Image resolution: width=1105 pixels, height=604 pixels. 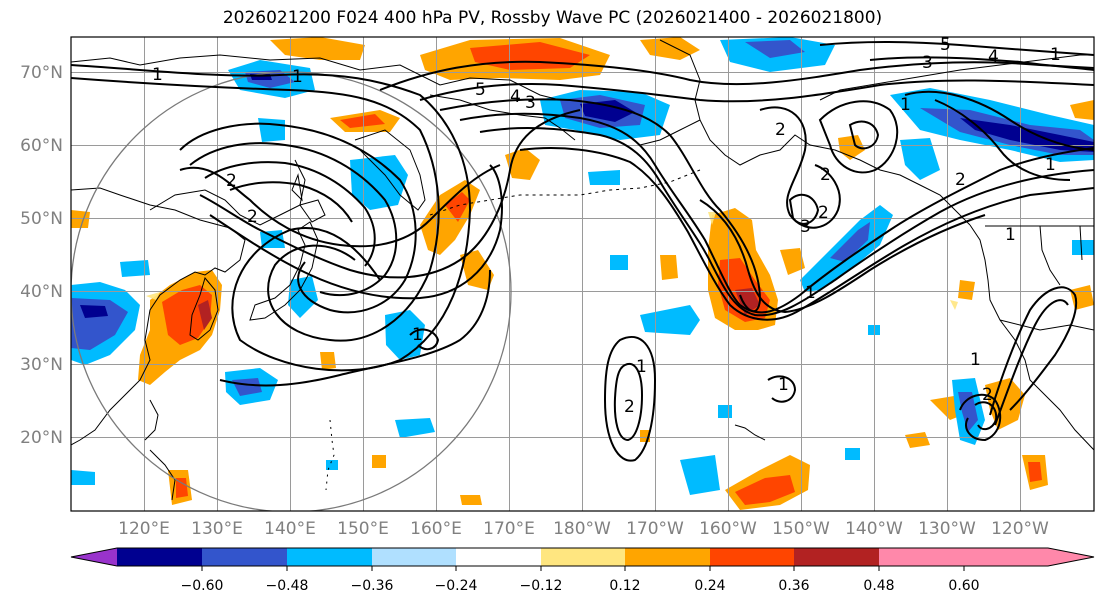 I want to click on colorbar-tick: −0.48, so click(x=287, y=586).